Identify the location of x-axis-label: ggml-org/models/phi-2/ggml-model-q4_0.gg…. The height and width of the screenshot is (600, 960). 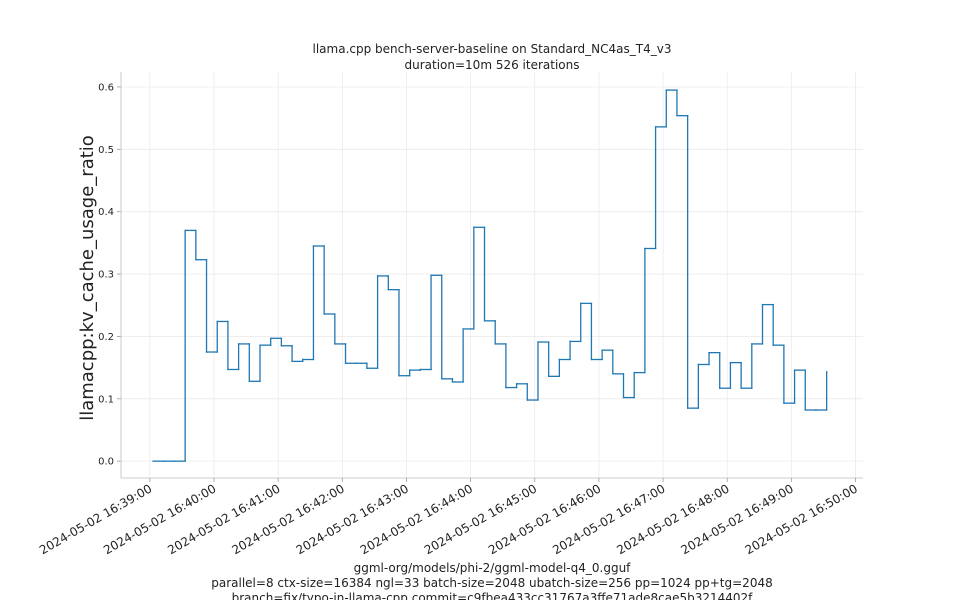
(493, 568).